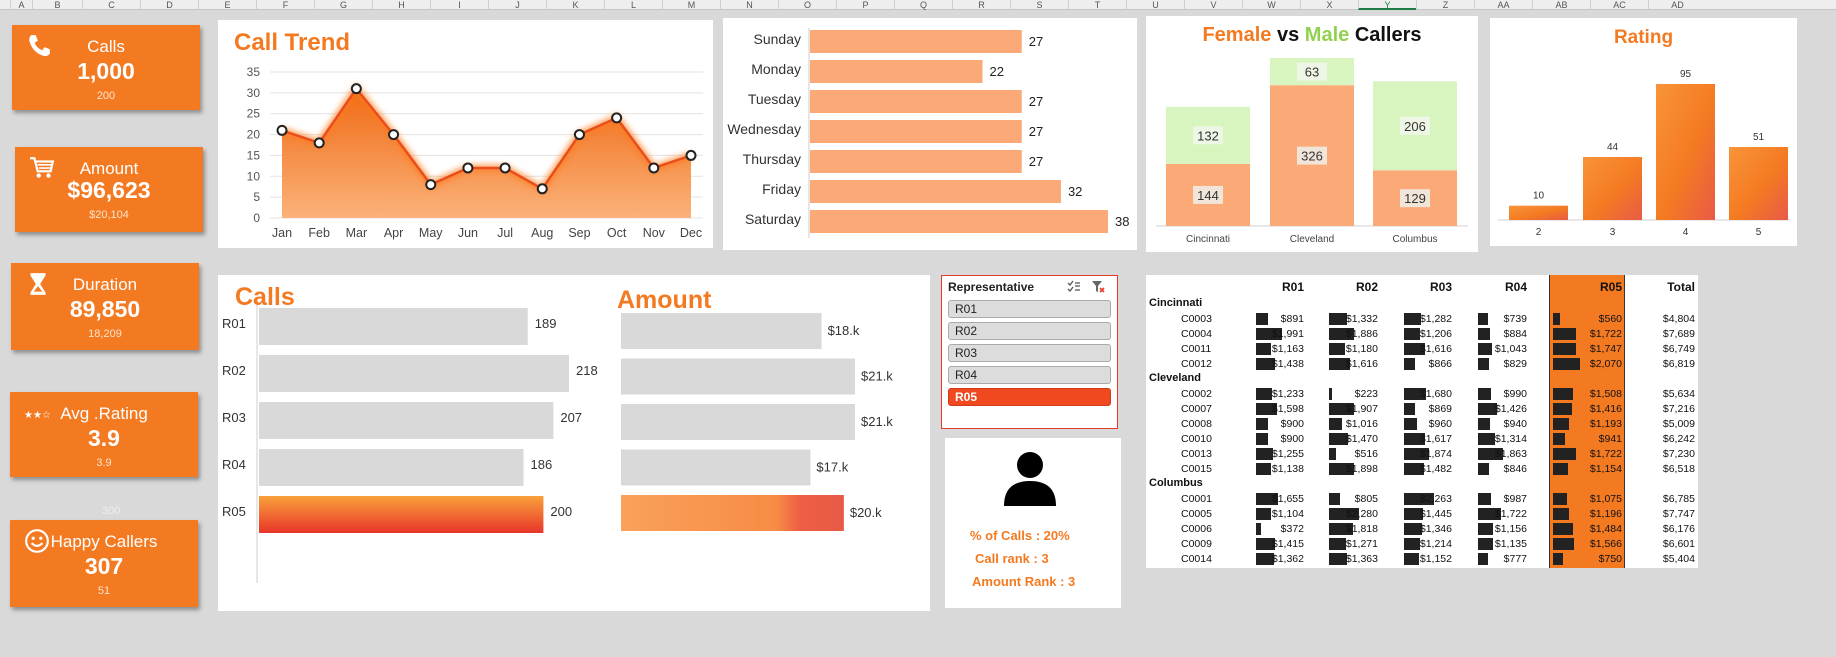 This screenshot has width=1836, height=657. Describe the element at coordinates (1029, 309) in the screenshot. I see `slicer-item-R01: R01` at that location.